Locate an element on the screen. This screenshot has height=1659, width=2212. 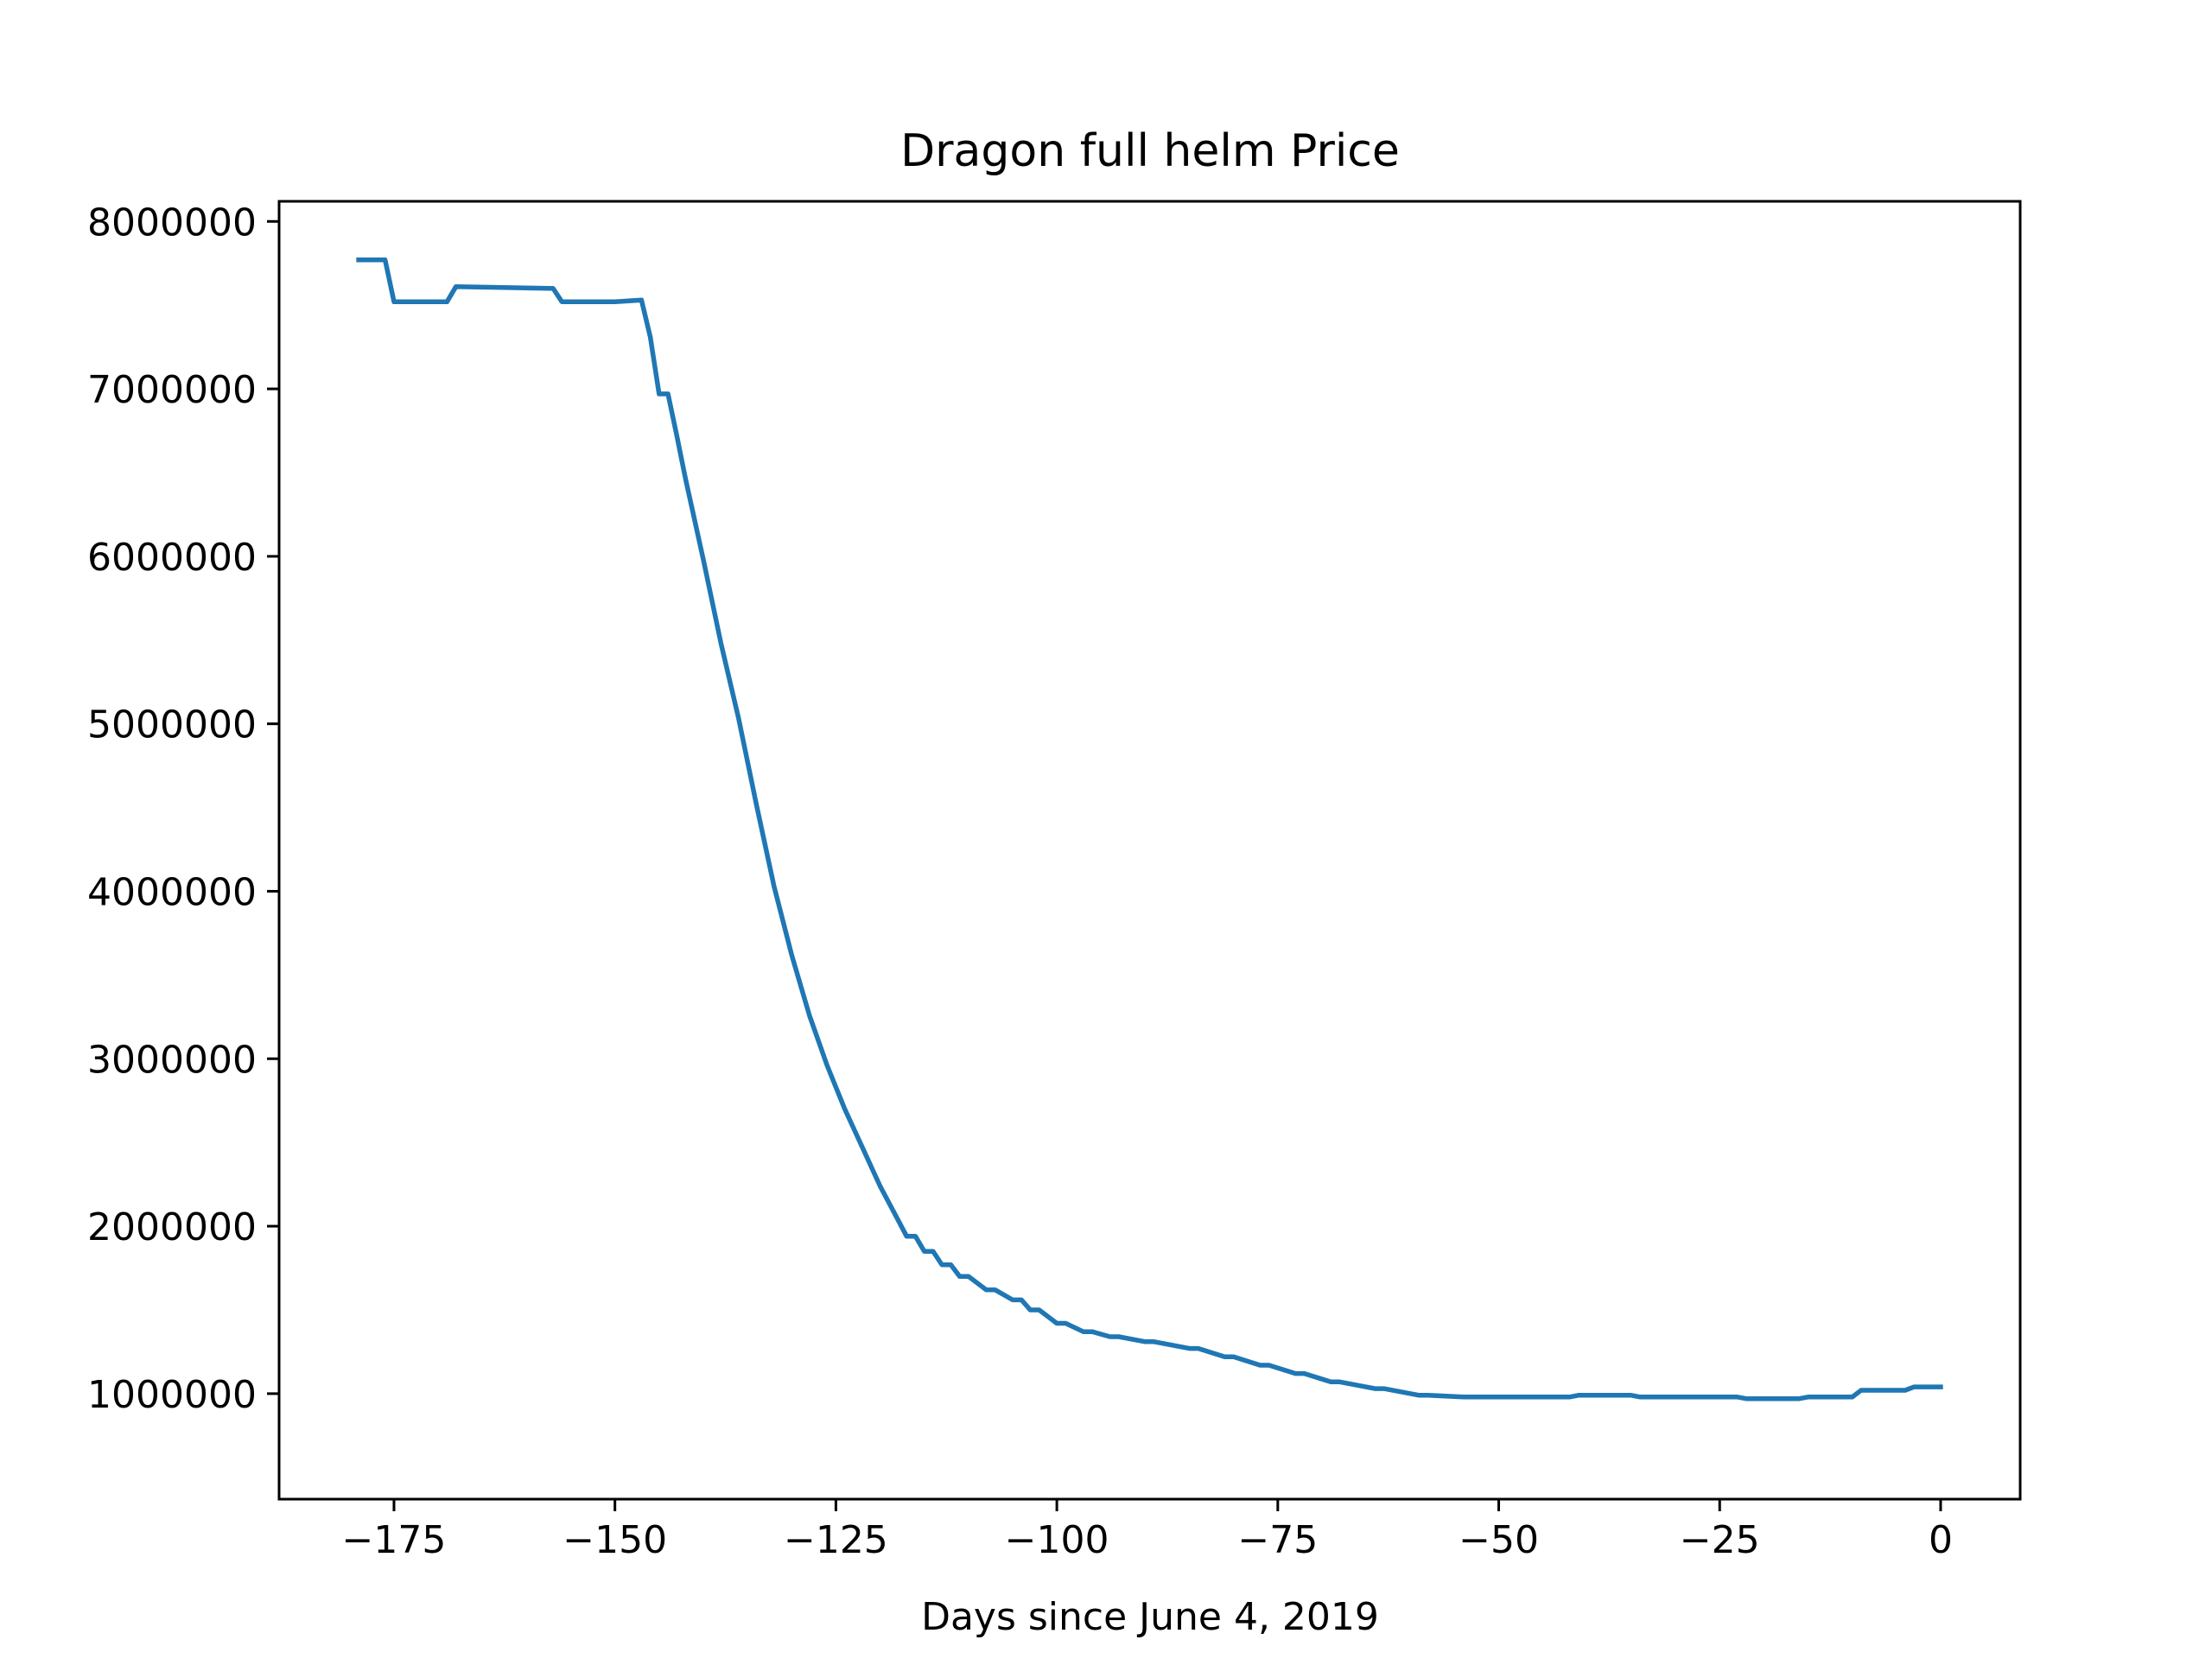
y-tick-label: 3000000 is located at coordinates (172, 1060).